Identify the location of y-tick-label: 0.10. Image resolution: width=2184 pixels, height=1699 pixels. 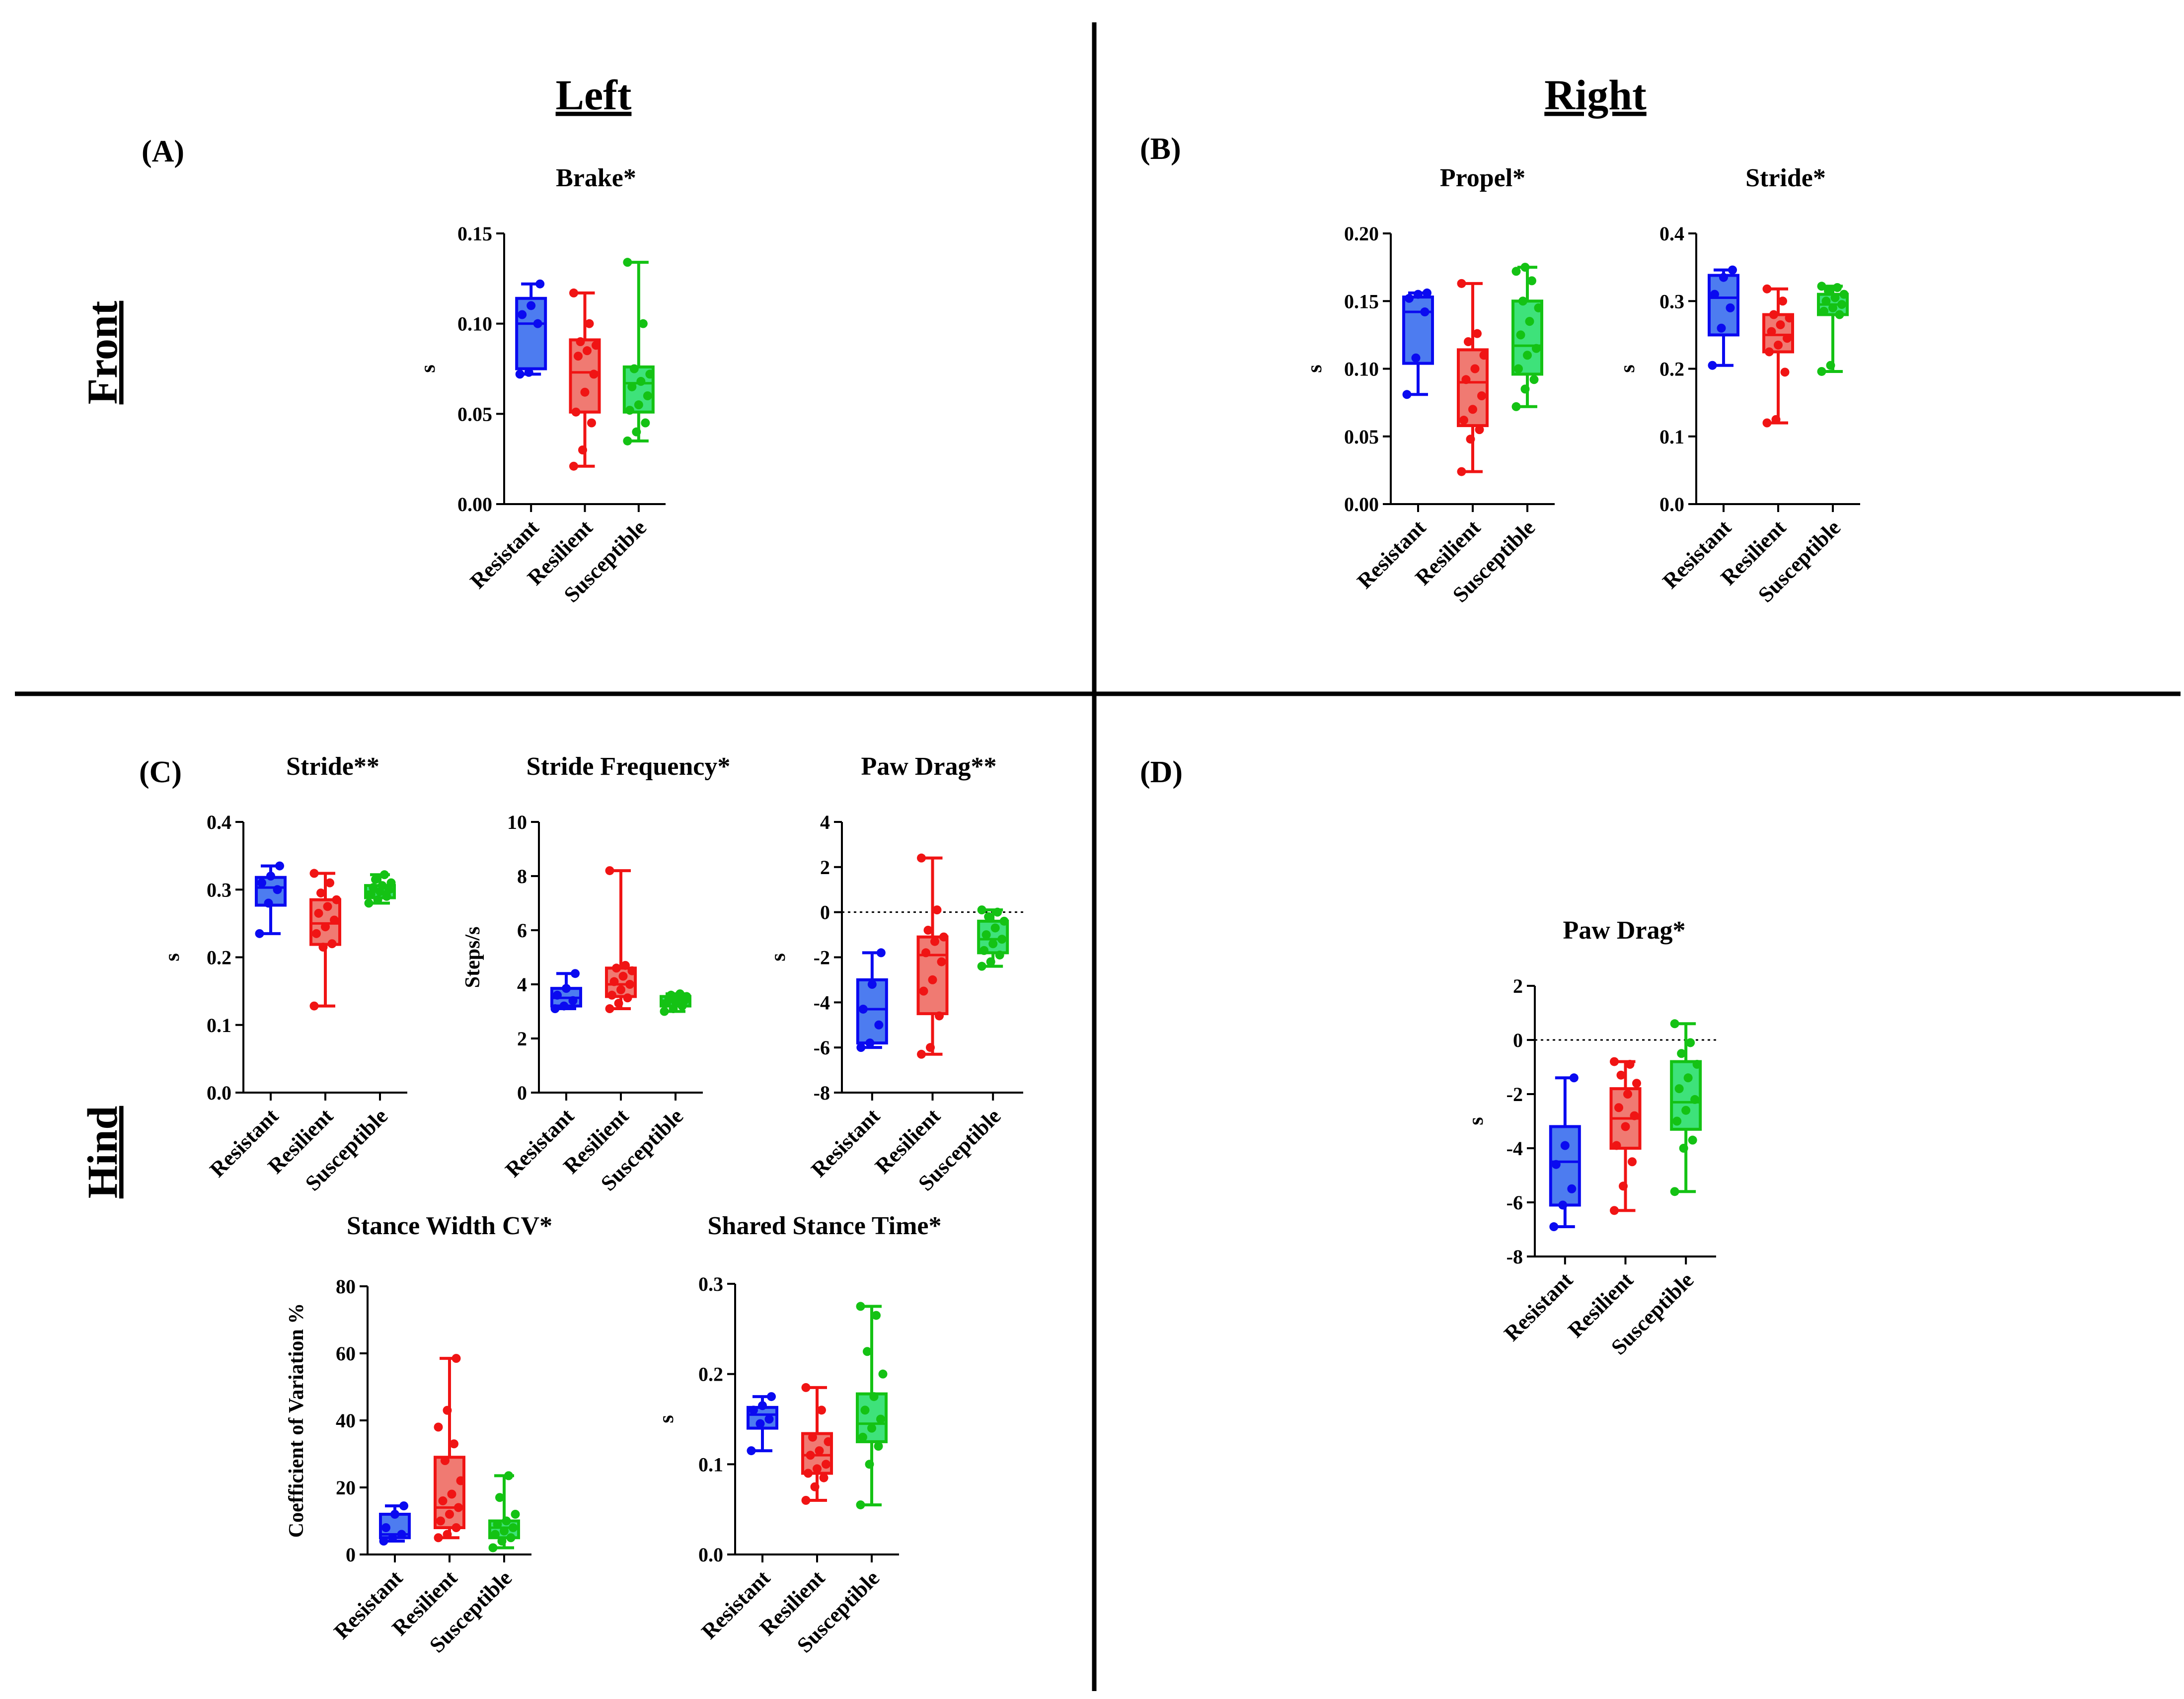
(1361, 369).